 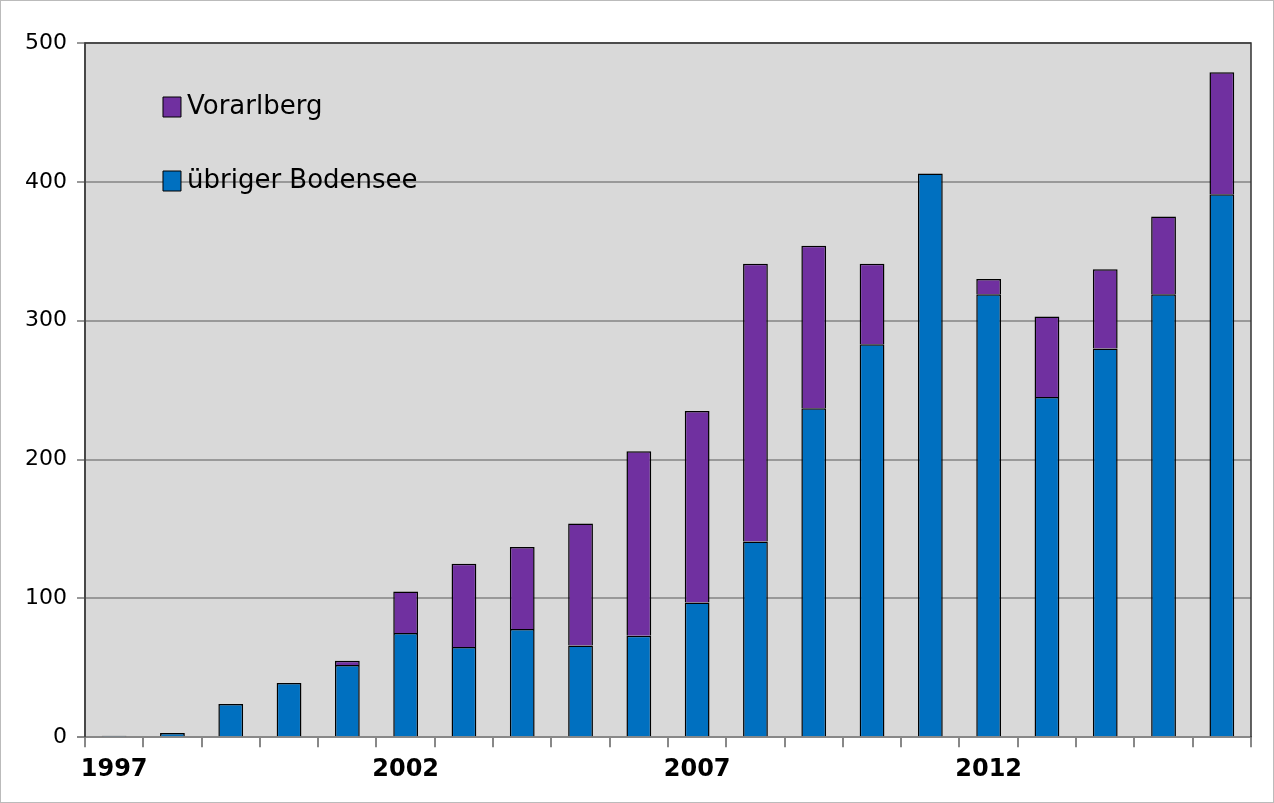 I want to click on y-tick-label: 500, so click(x=45, y=41).